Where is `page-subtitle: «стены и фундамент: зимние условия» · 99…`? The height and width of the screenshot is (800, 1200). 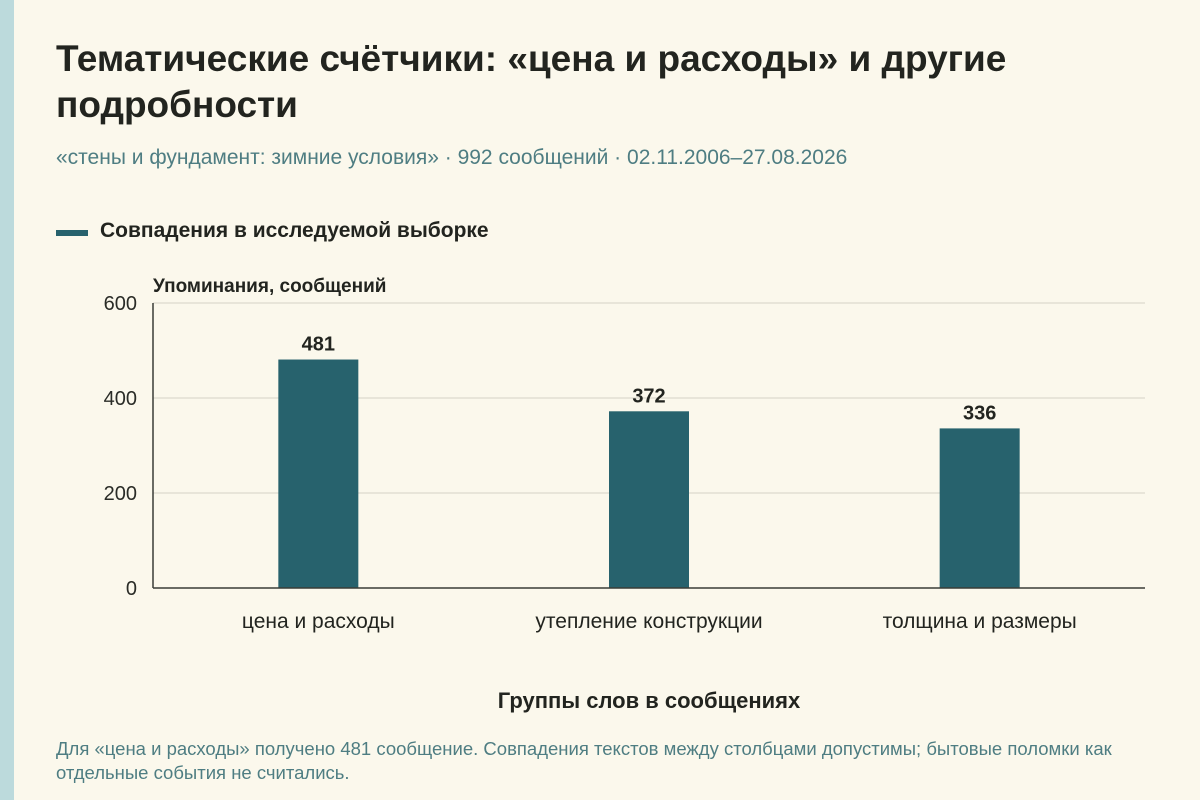
page-subtitle: «стены и фундамент: зимние условия» · 99… is located at coordinates (452, 157).